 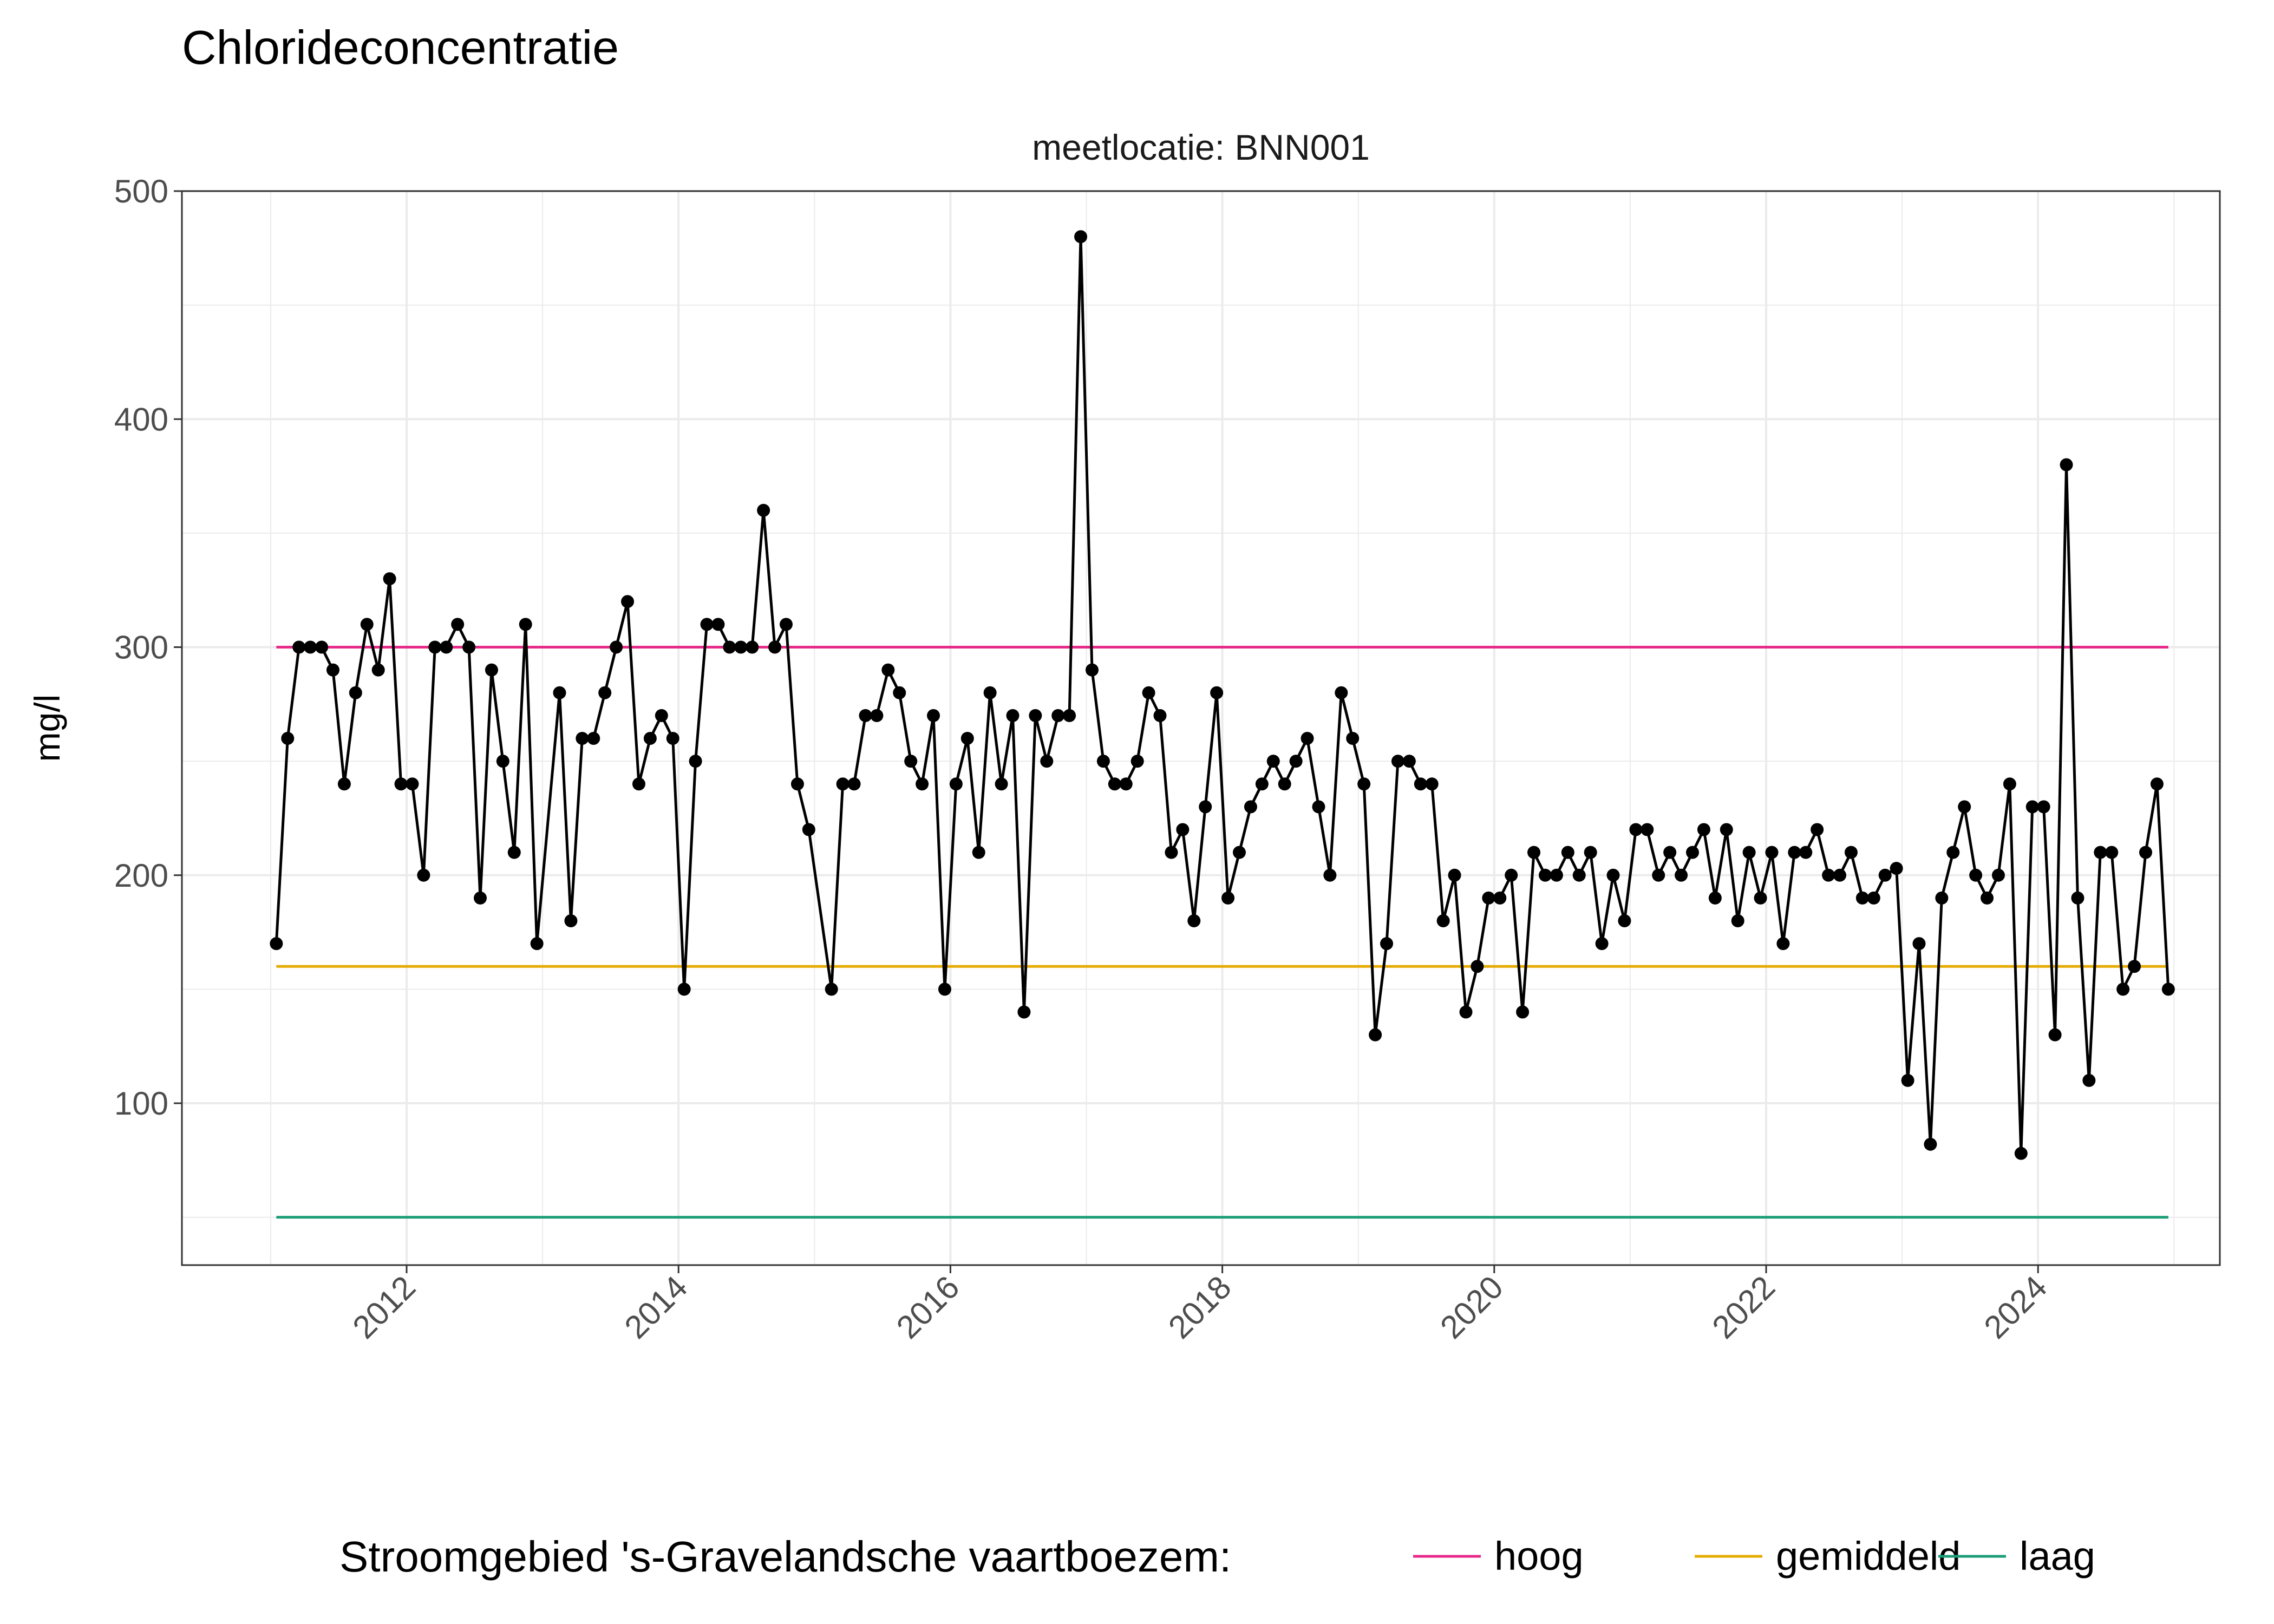 I want to click on y-tick-label: 300, so click(x=141, y=648).